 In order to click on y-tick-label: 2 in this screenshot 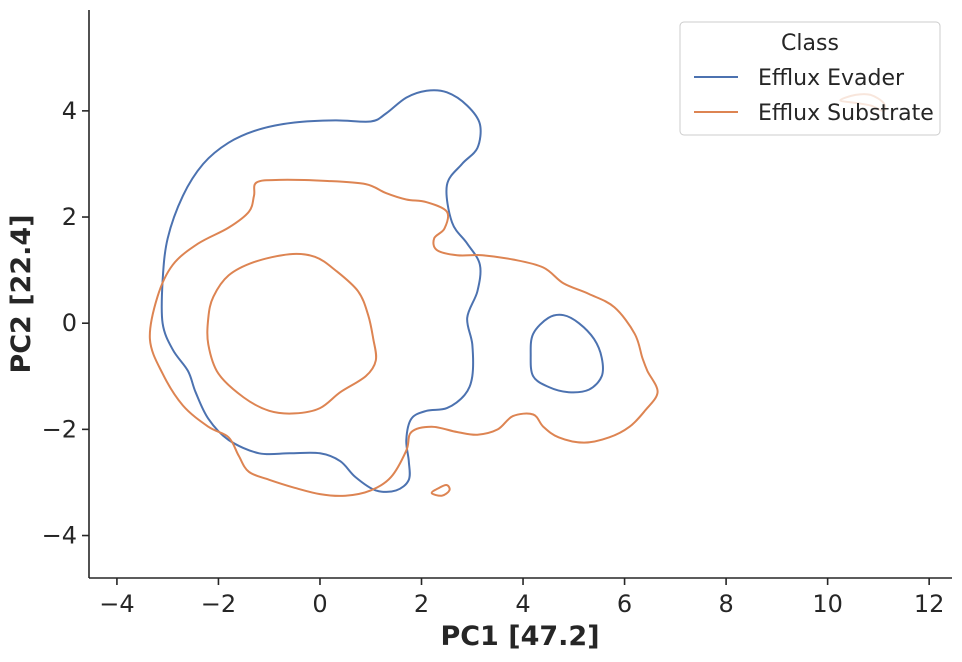, I will do `click(69, 217)`.